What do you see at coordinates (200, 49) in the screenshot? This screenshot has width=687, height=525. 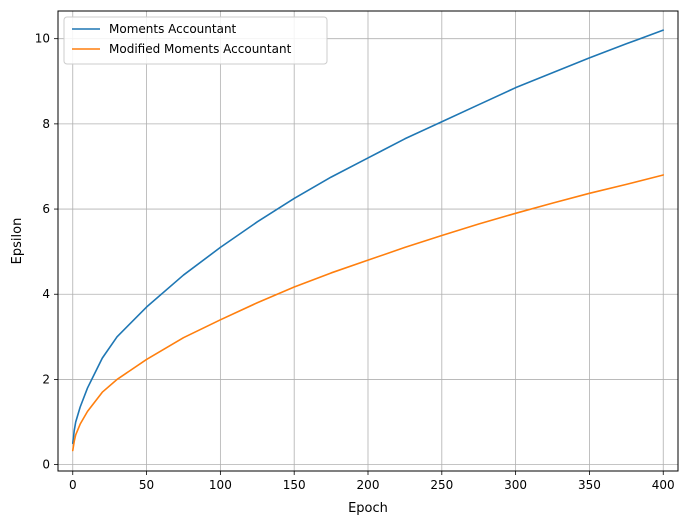 I see `legend-label-2: Modified Moments Accountant` at bounding box center [200, 49].